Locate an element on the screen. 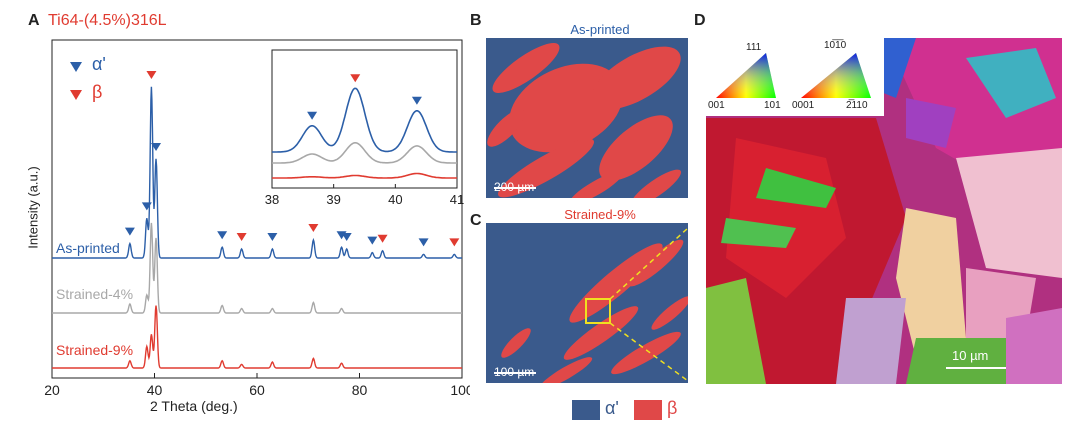  main-x-axis: 20 40 60 80 100 is located at coordinates (257, 385).